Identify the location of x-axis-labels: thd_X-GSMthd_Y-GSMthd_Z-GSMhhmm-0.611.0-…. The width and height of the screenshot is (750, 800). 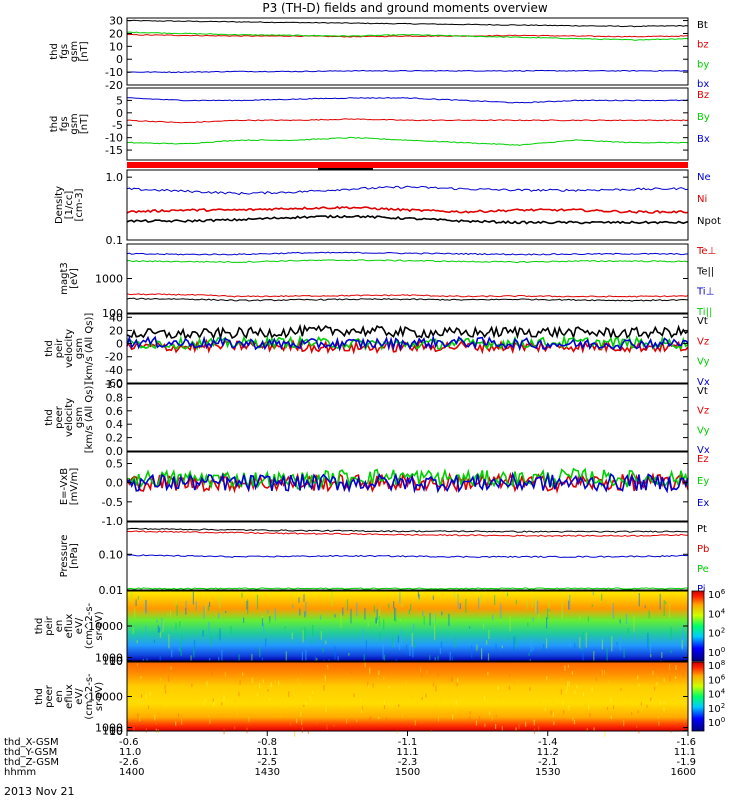
(350, 754).